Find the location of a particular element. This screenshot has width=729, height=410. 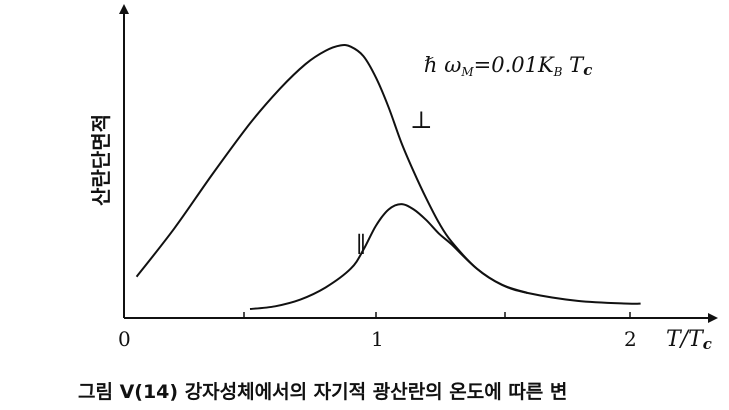

x-axis-label: T/Tc is located at coordinates (689, 340).